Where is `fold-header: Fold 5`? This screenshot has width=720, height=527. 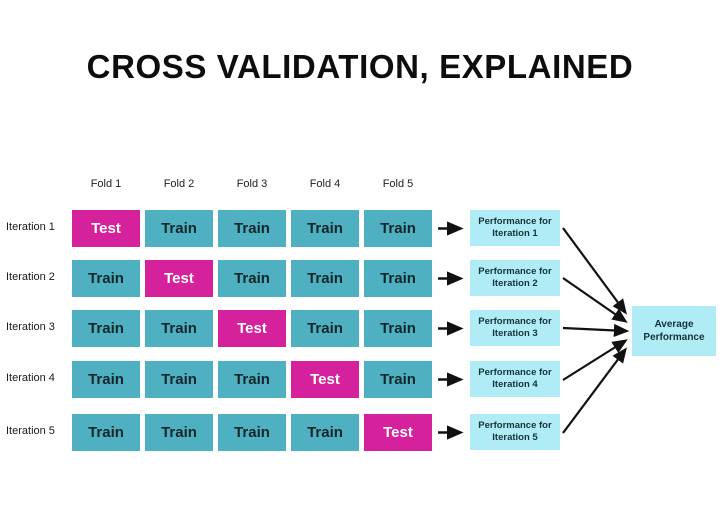 fold-header: Fold 5 is located at coordinates (398, 184).